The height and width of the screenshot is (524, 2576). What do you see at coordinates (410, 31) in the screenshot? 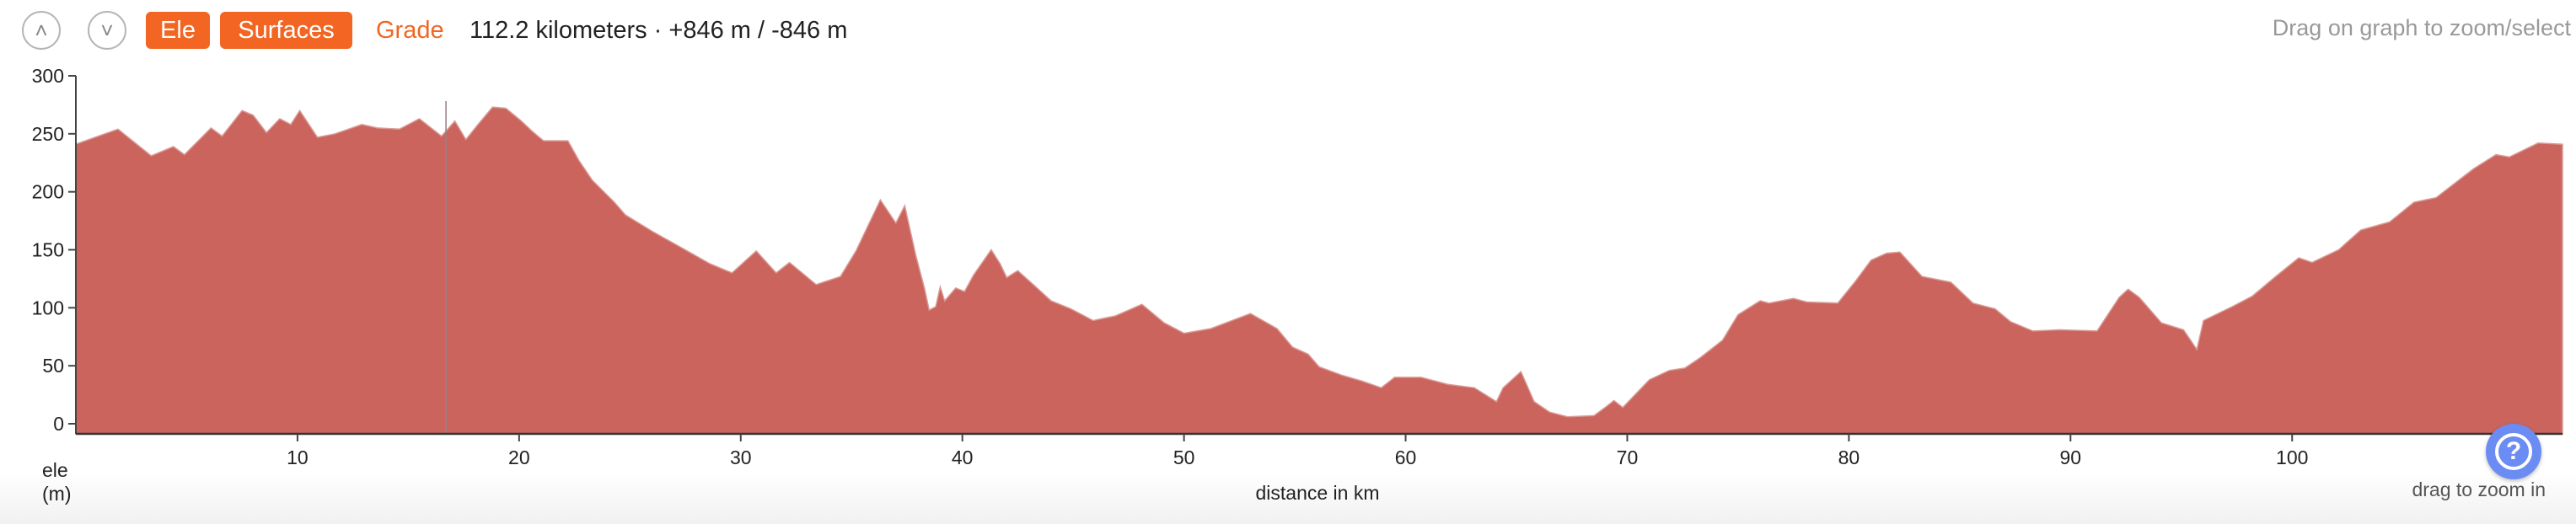
I see `grade-button: Grade` at bounding box center [410, 31].